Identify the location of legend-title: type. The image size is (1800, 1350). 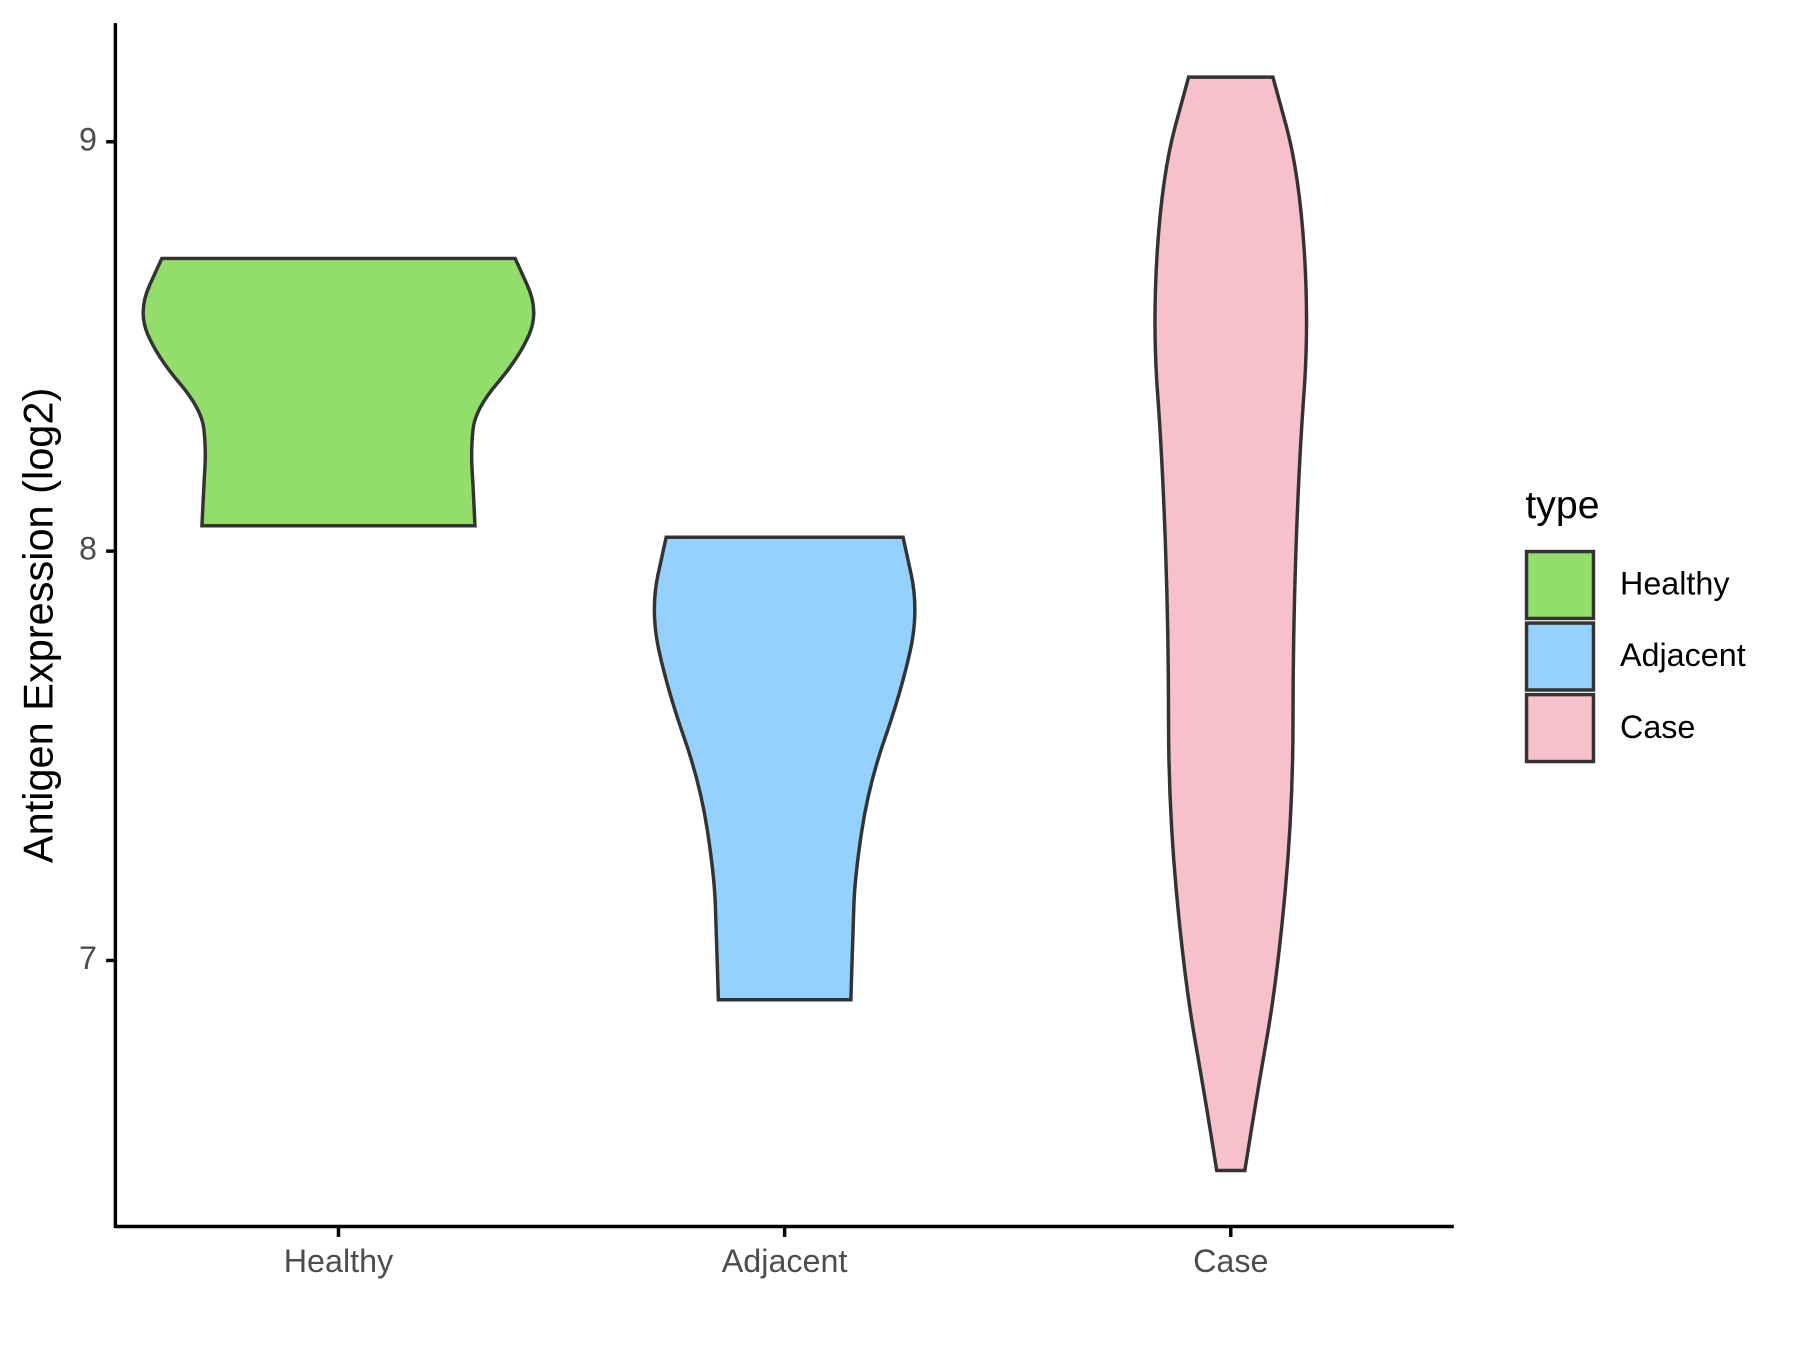
(1562, 505).